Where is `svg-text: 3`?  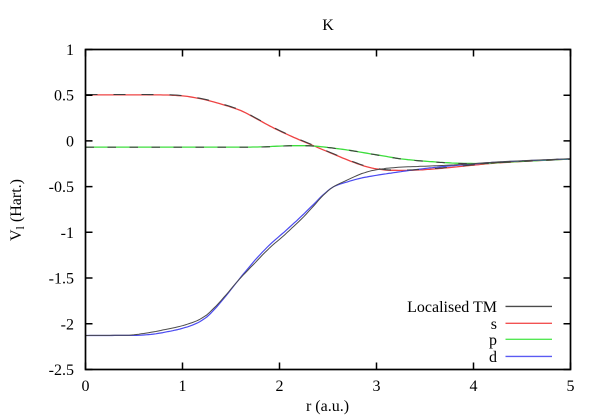
svg-text: 3 is located at coordinates (377, 386).